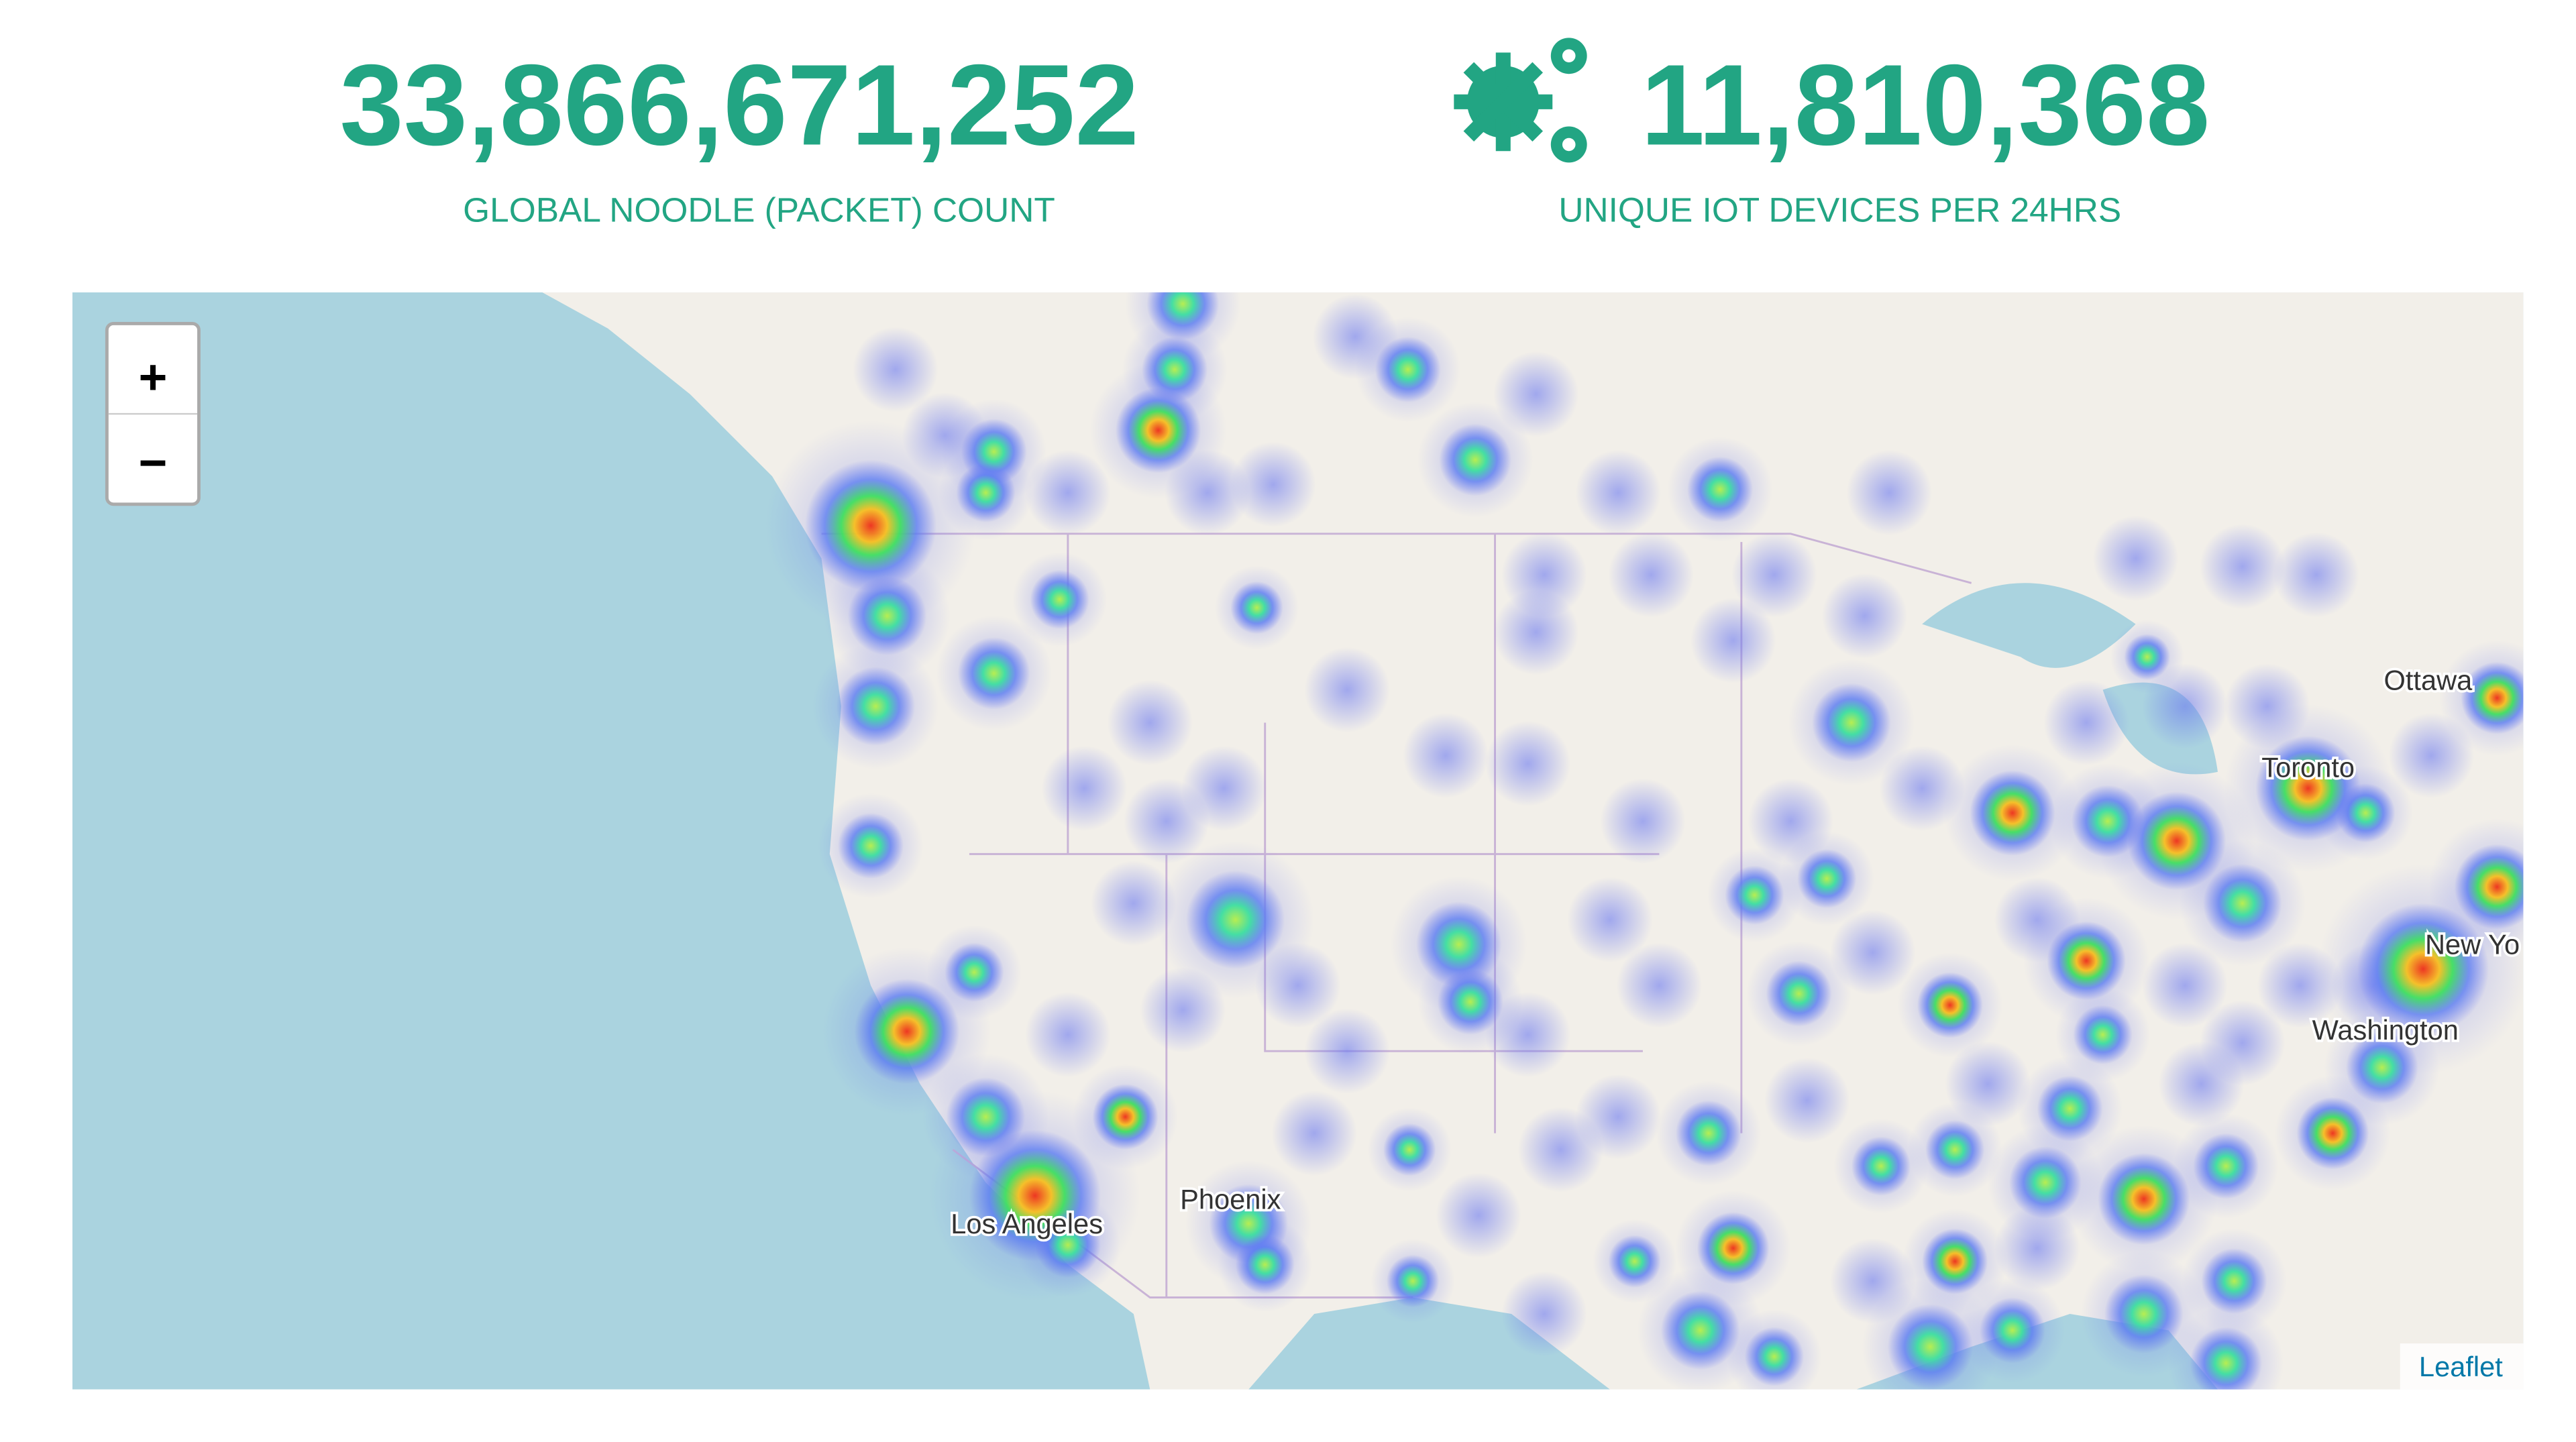 The width and height of the screenshot is (2576, 1442). I want to click on attribution-box, so click(2462, 1366).